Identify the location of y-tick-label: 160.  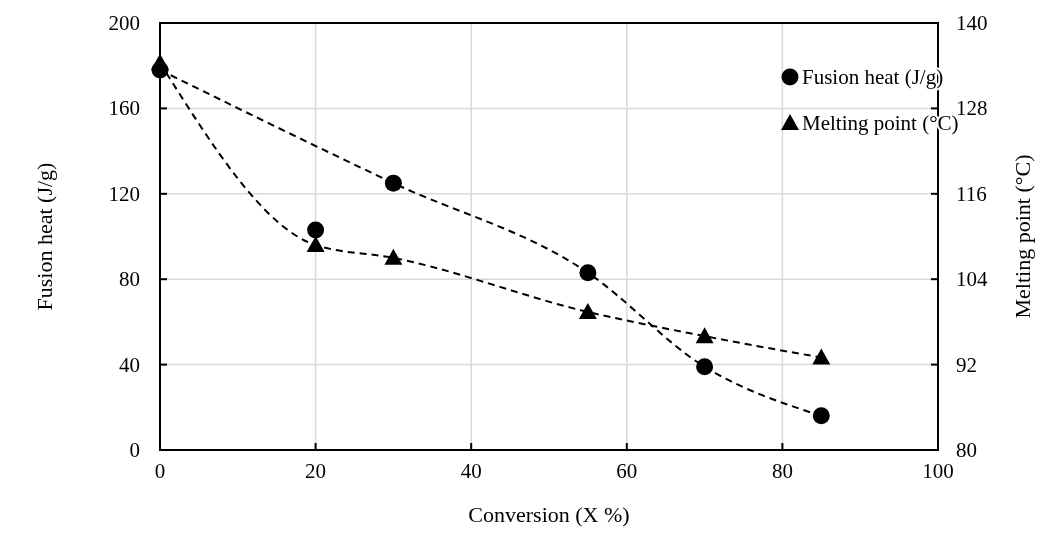
(124, 108).